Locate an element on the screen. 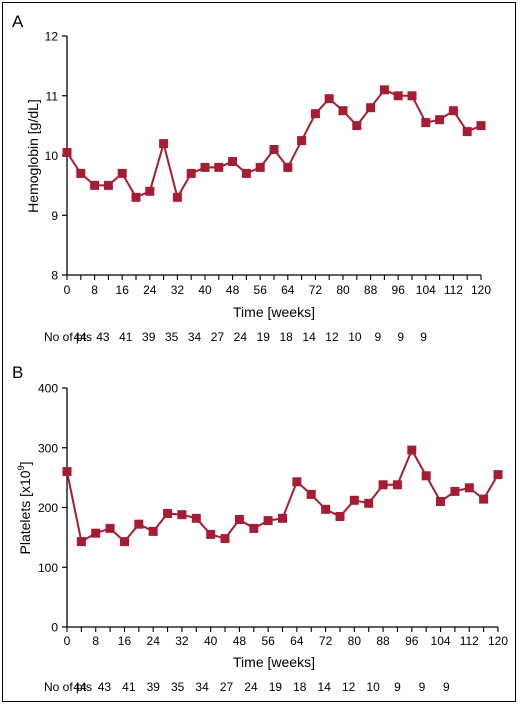 The width and height of the screenshot is (520, 705). y-tick-label: 8 is located at coordinates (54, 276).